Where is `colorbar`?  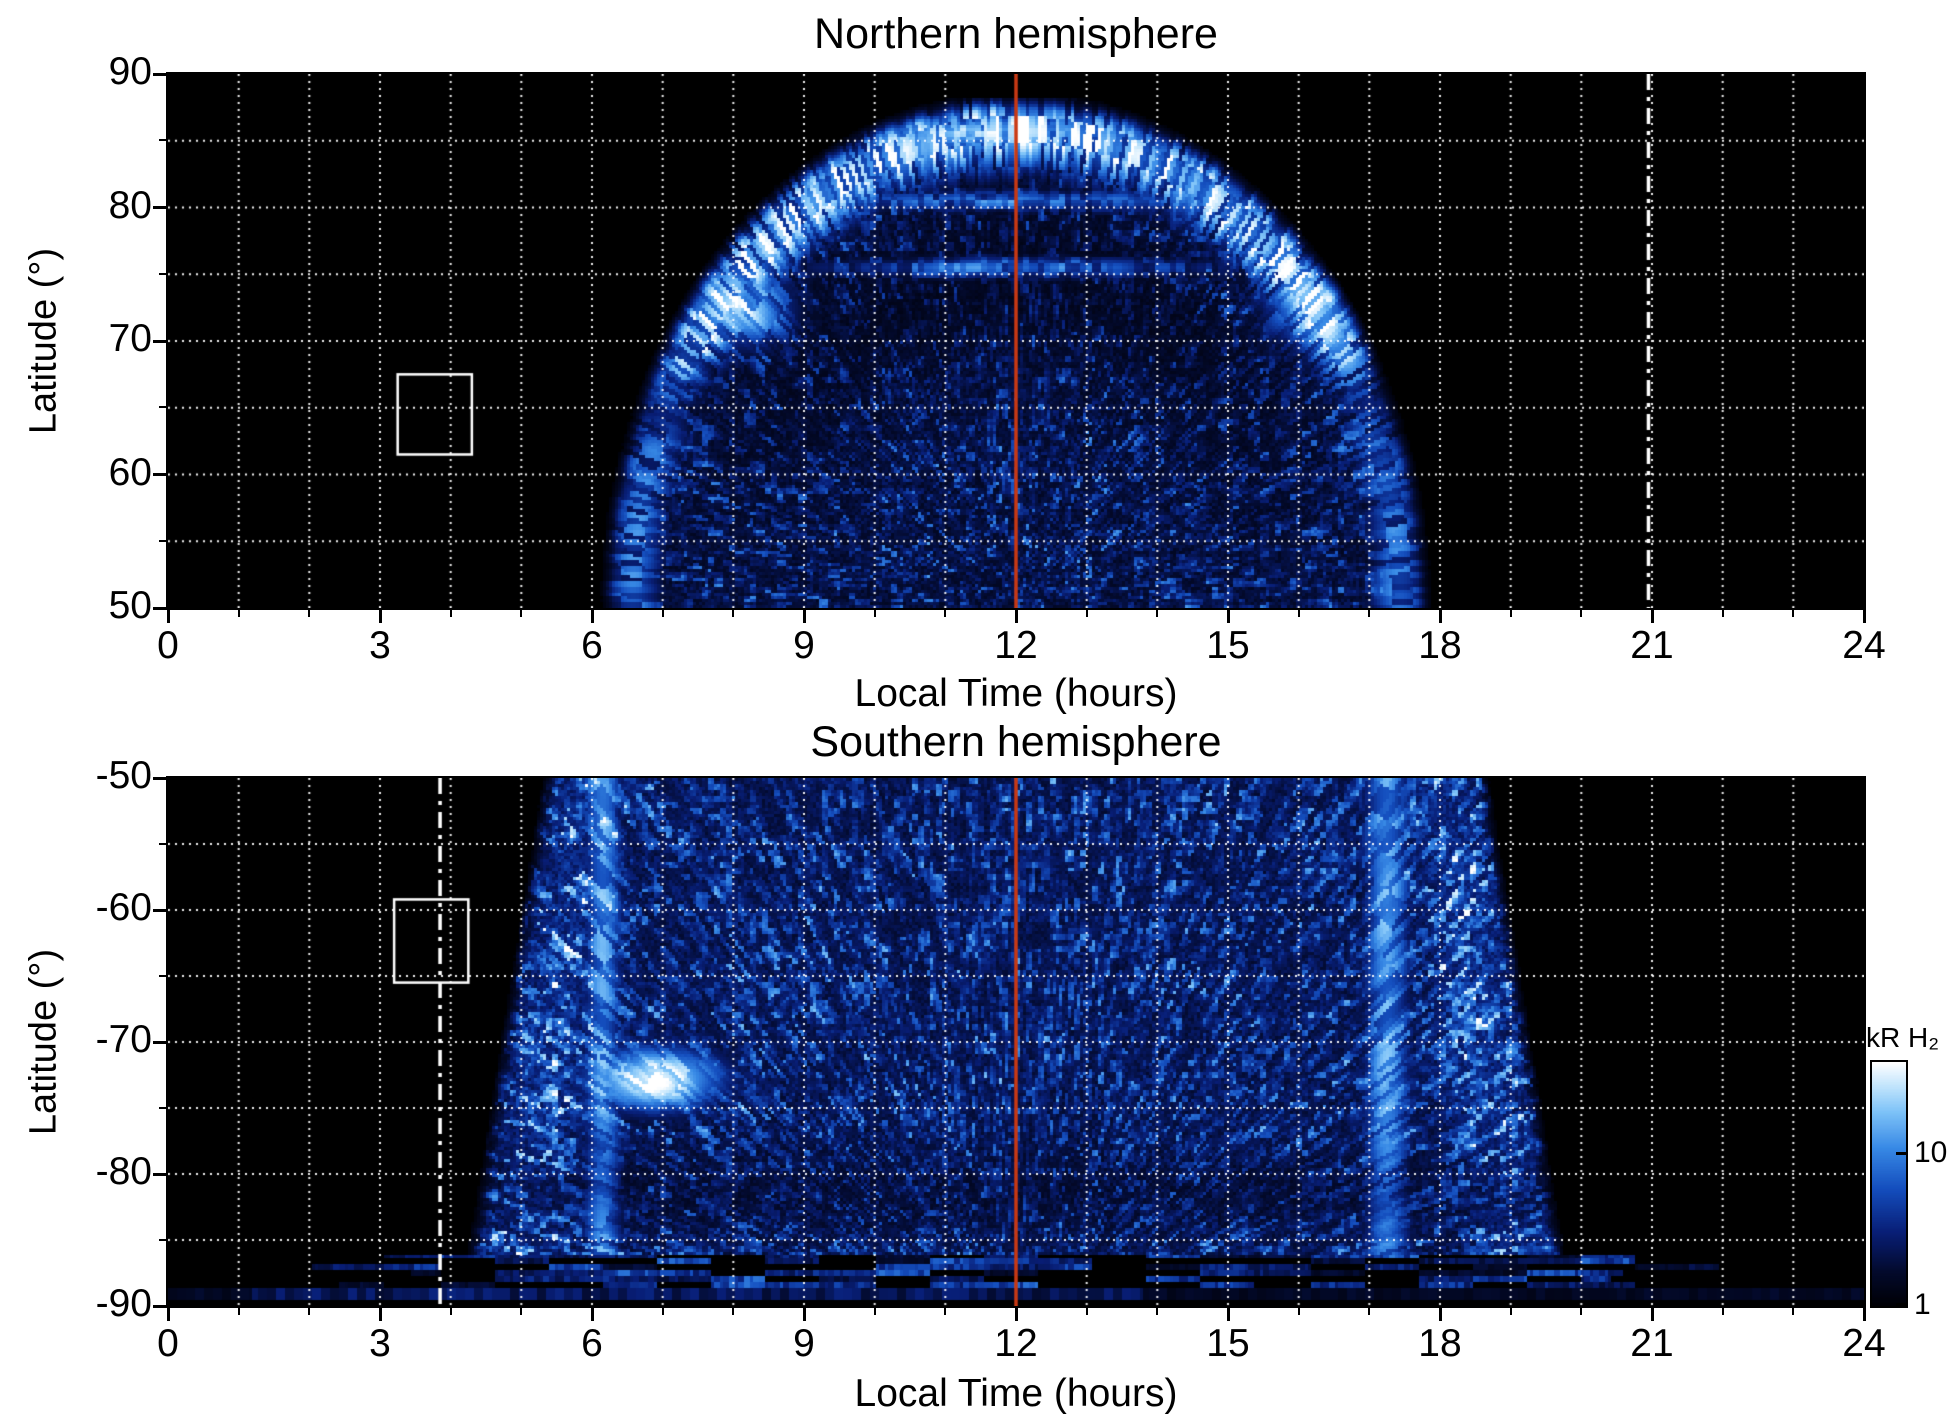
colorbar is located at coordinates (1889, 1184).